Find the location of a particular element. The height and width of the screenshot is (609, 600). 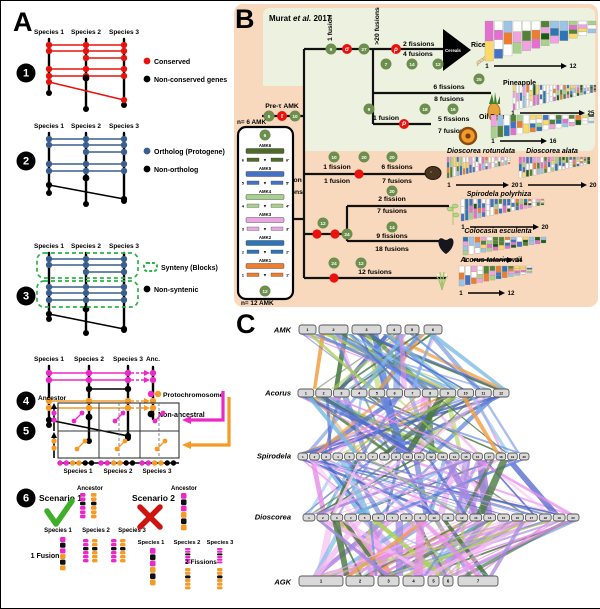

dotplot is located at coordinates (115, 434).